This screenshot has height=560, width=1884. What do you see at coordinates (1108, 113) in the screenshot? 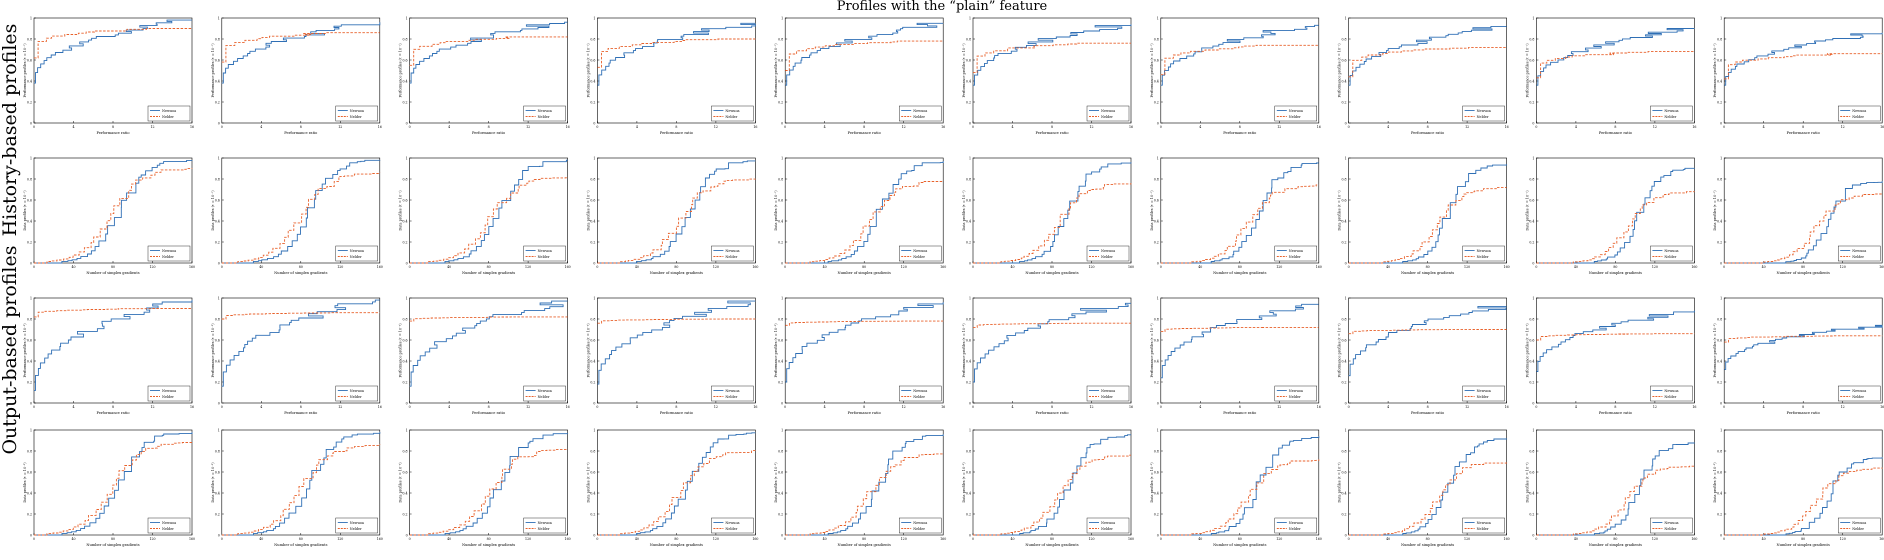
I see `legend-box-r0c5` at bounding box center [1108, 113].